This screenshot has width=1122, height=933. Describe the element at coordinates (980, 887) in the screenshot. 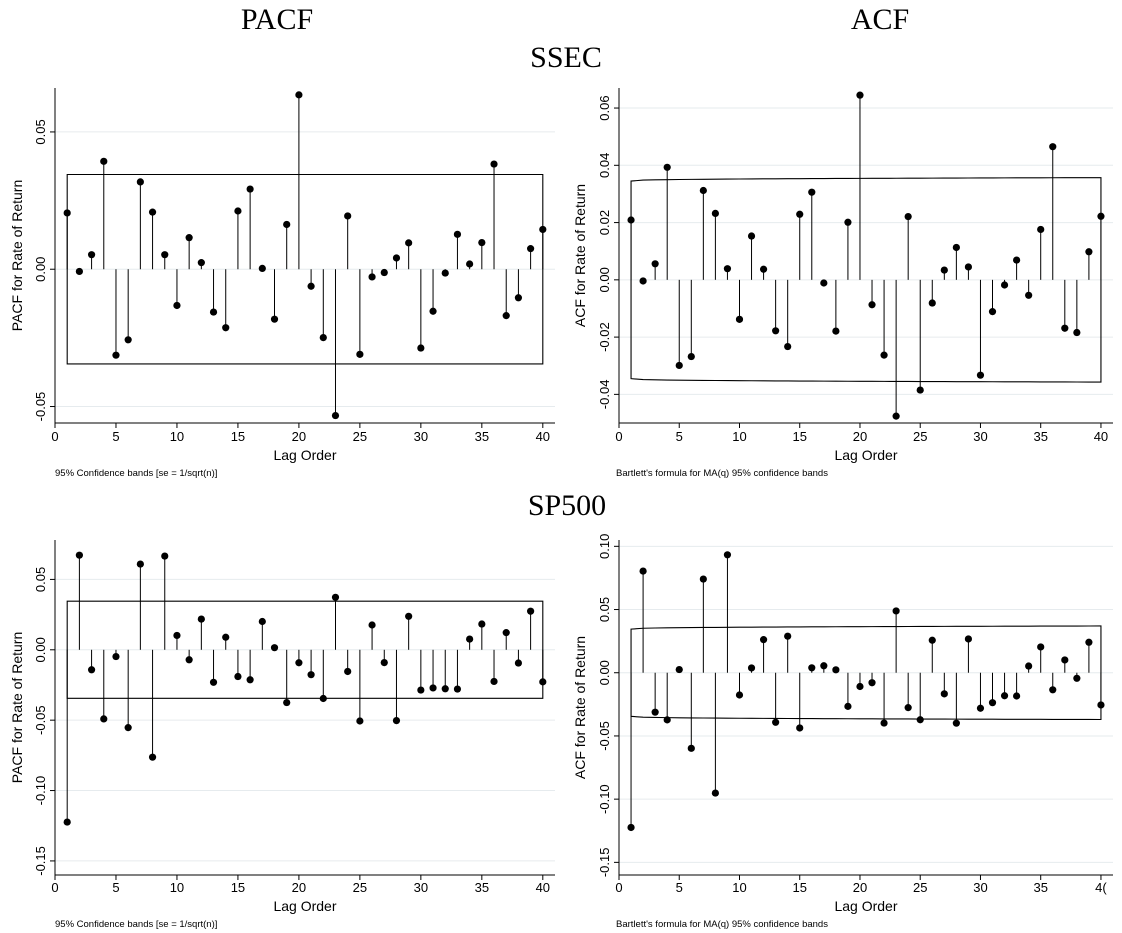

I see `x-tick-label: 30` at that location.